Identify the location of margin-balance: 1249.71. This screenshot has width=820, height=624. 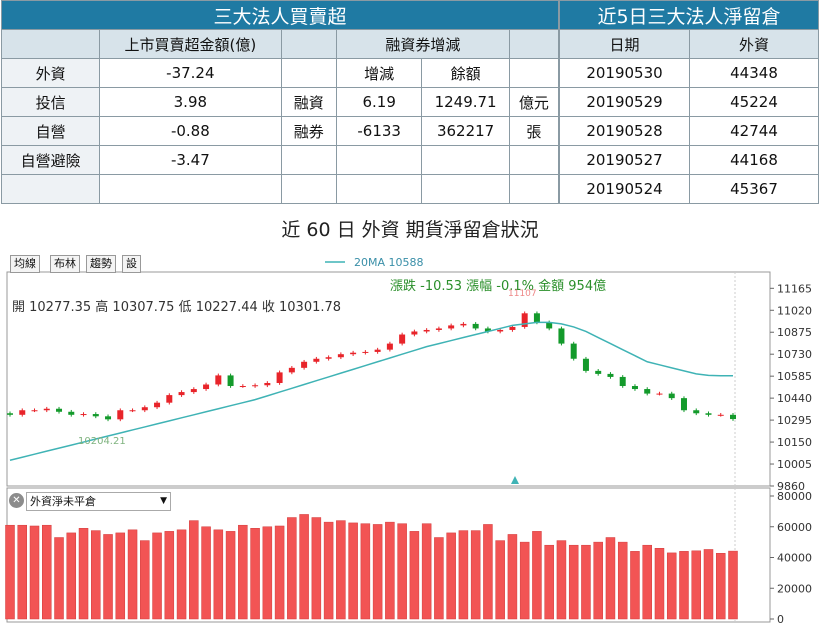
(465, 102).